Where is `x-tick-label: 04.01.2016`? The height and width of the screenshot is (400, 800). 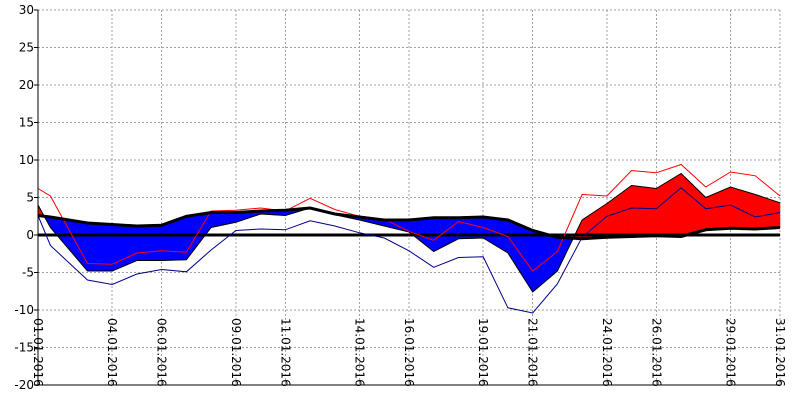 x-tick-label: 04.01.2016 is located at coordinates (112, 352).